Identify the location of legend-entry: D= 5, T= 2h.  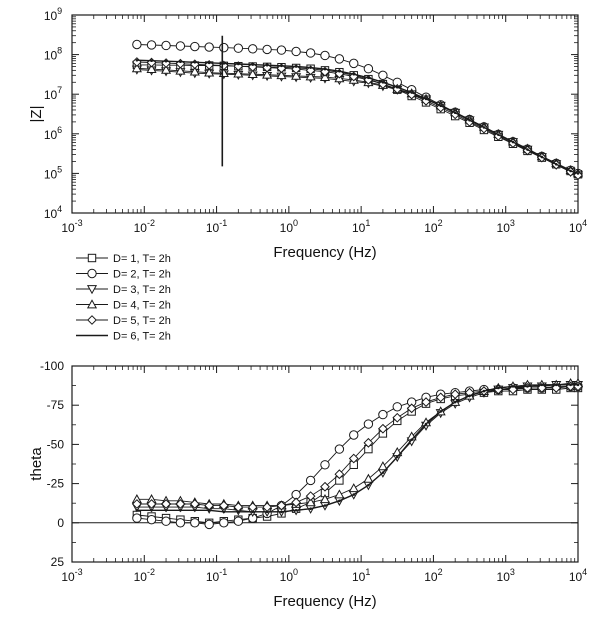
(123, 321).